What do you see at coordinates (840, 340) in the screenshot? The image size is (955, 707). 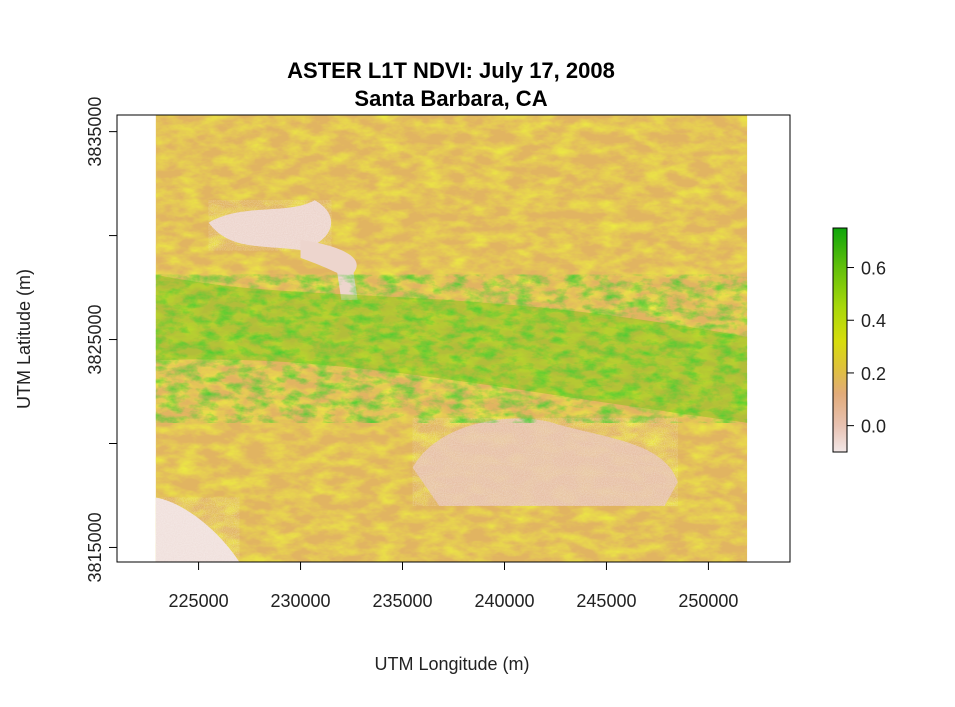 I see `colorbar-swatch` at bounding box center [840, 340].